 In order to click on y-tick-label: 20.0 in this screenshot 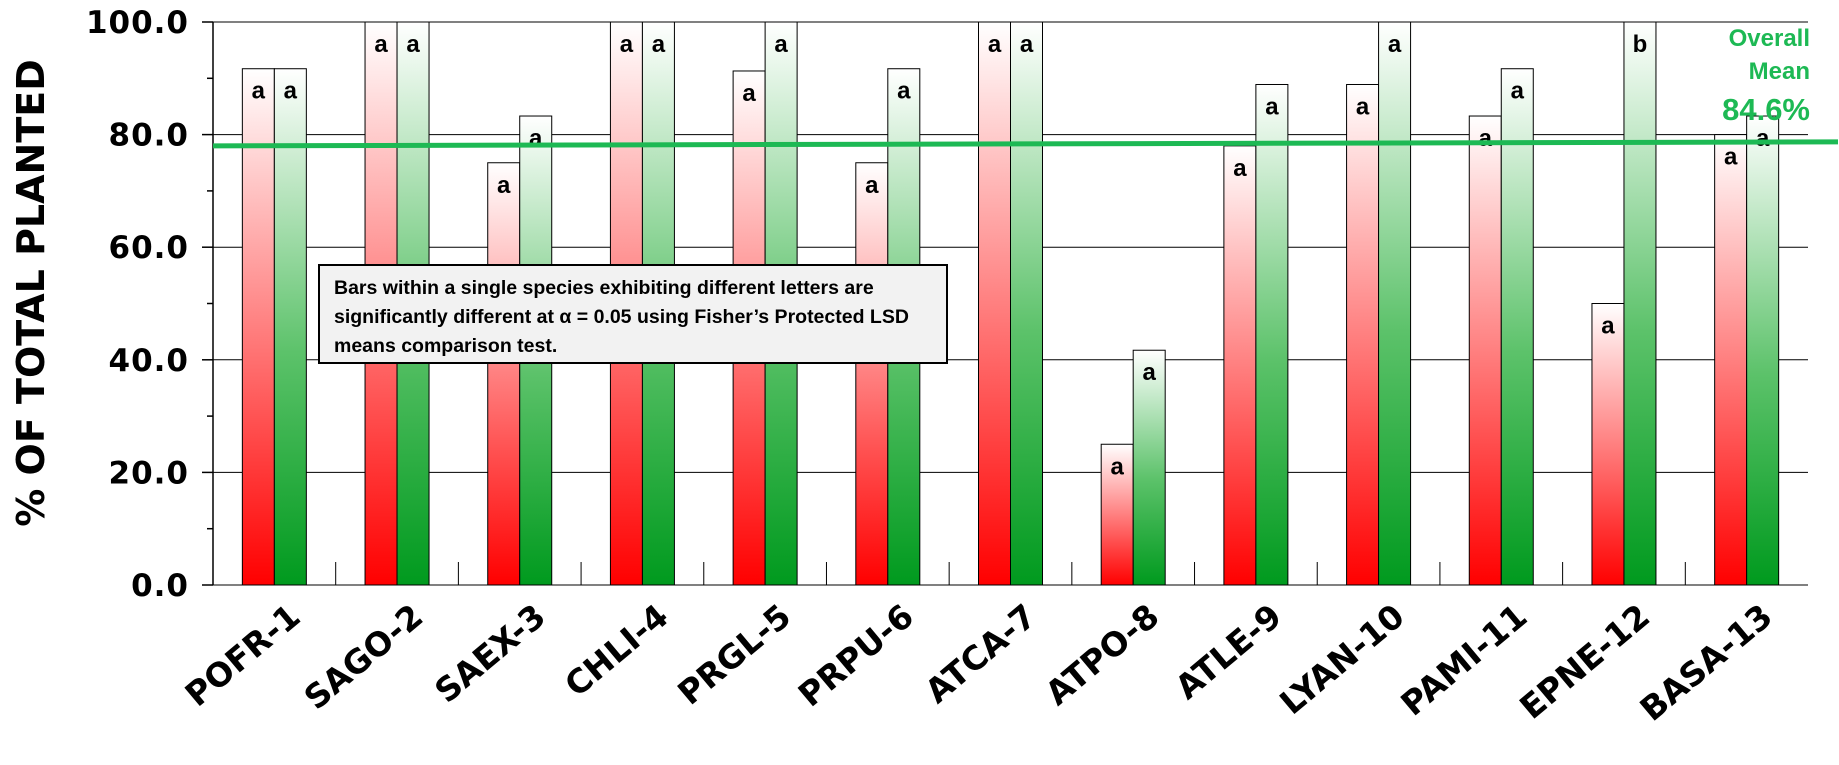, I will do `click(149, 473)`.